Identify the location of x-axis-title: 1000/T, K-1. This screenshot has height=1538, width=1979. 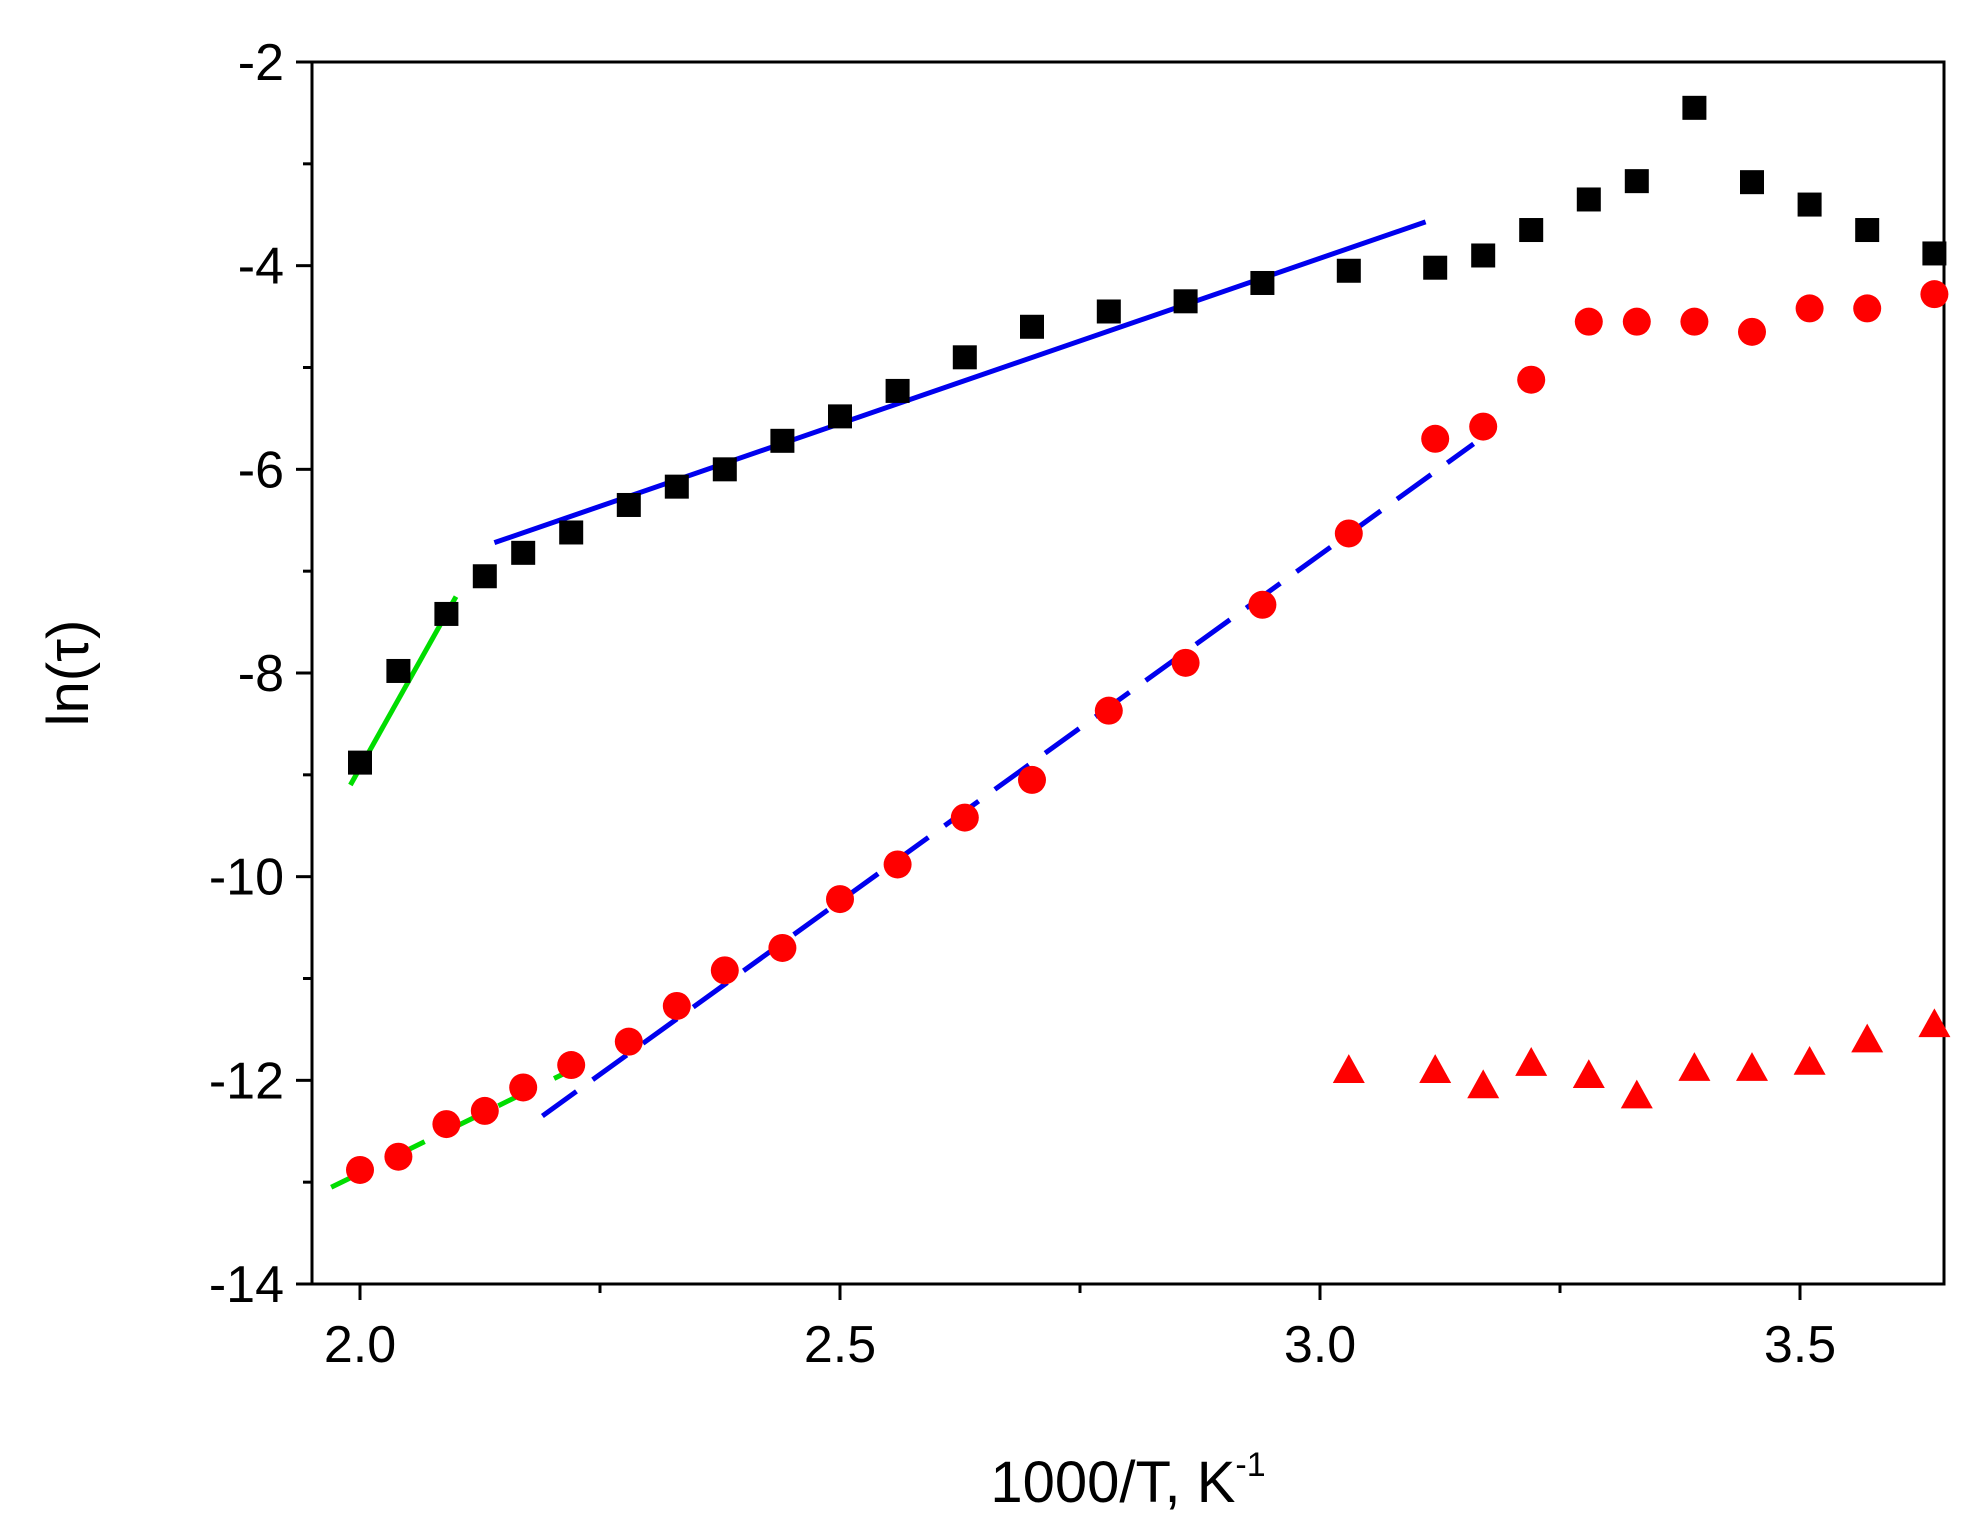
(1127, 1480).